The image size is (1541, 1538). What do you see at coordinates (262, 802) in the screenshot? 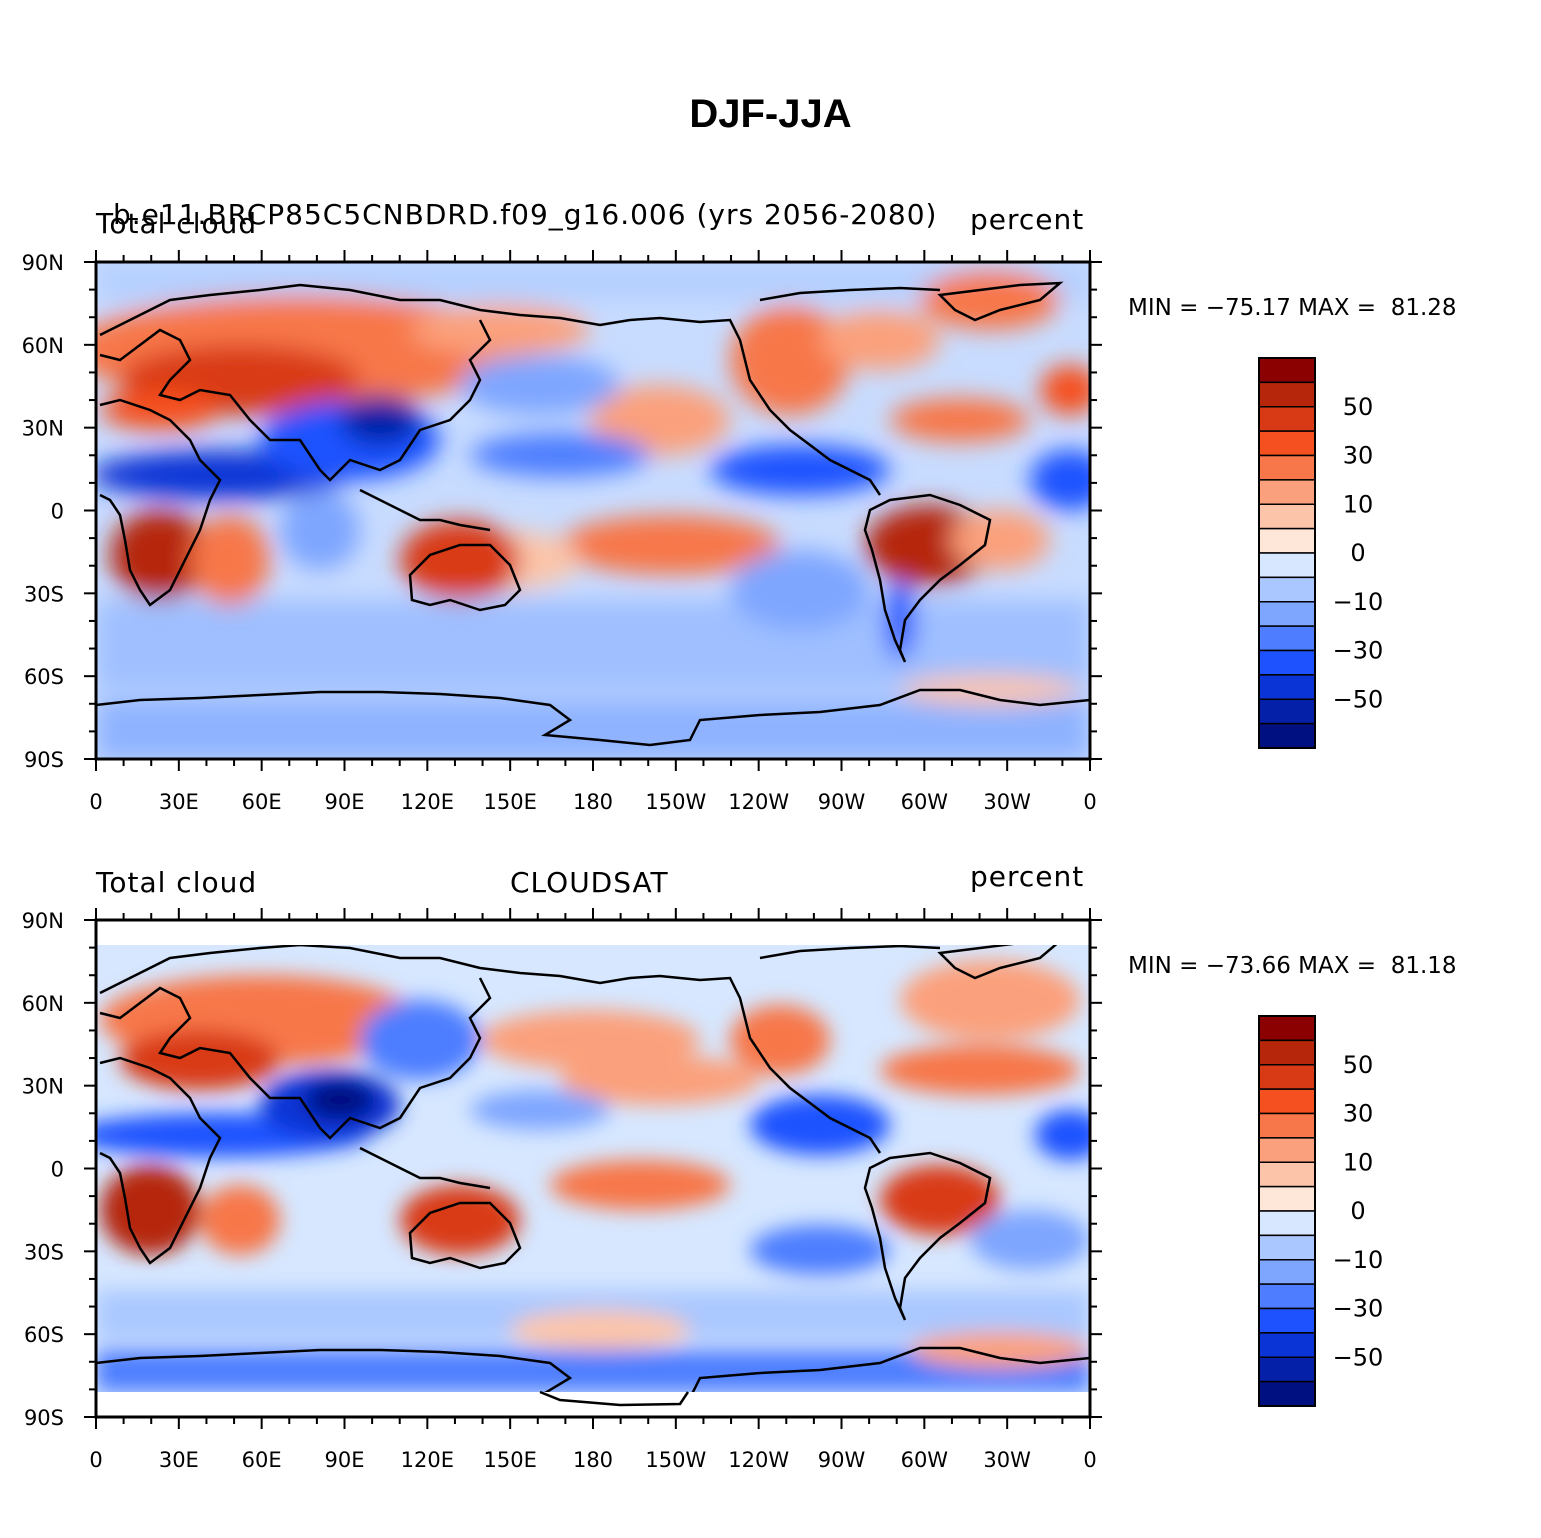
I see `panel1-x-tick-label: 60E` at bounding box center [262, 802].